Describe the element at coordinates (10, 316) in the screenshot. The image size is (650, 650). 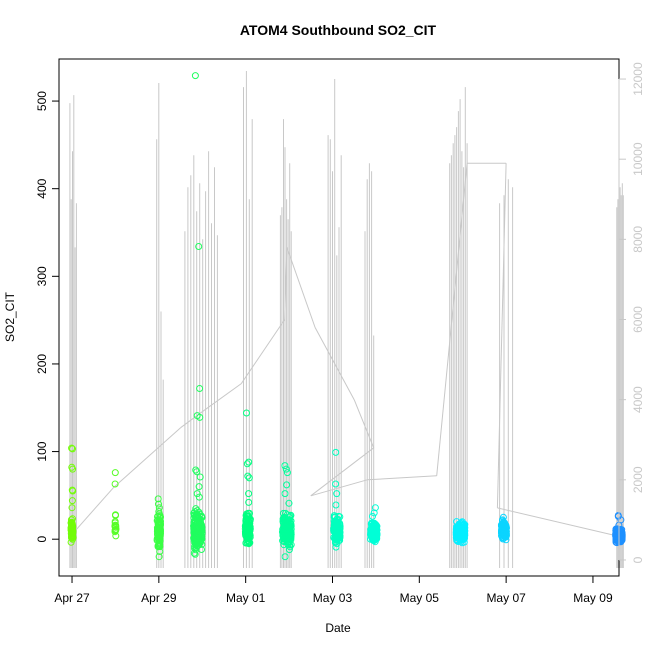
I see `y-axis-label: SO2_CIT` at that location.